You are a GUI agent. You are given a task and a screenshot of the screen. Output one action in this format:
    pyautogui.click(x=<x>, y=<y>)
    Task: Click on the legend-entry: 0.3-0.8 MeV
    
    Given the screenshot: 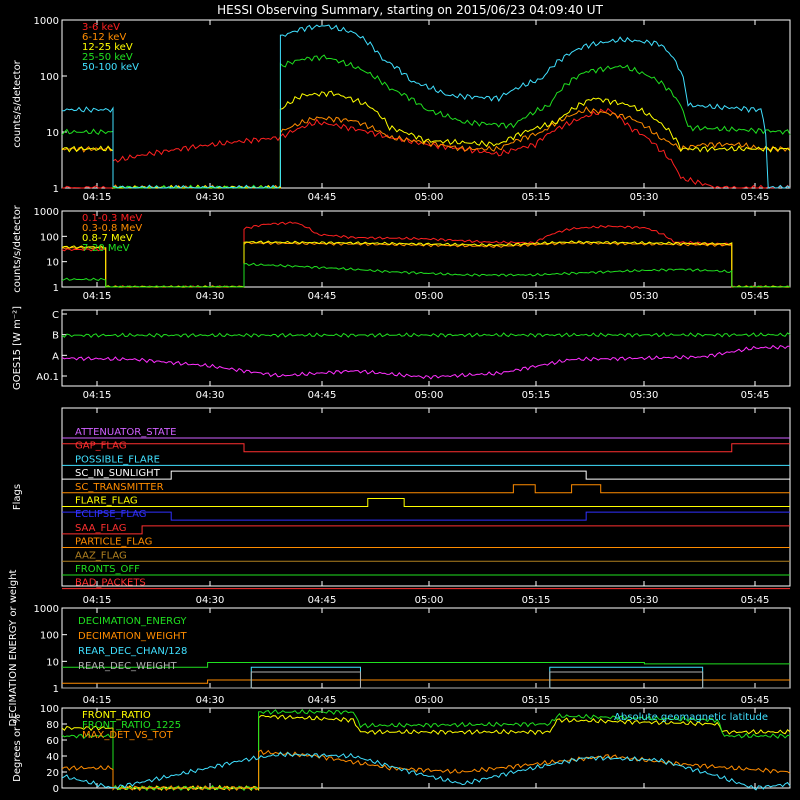 What is the action you would take?
    pyautogui.click(x=112, y=228)
    